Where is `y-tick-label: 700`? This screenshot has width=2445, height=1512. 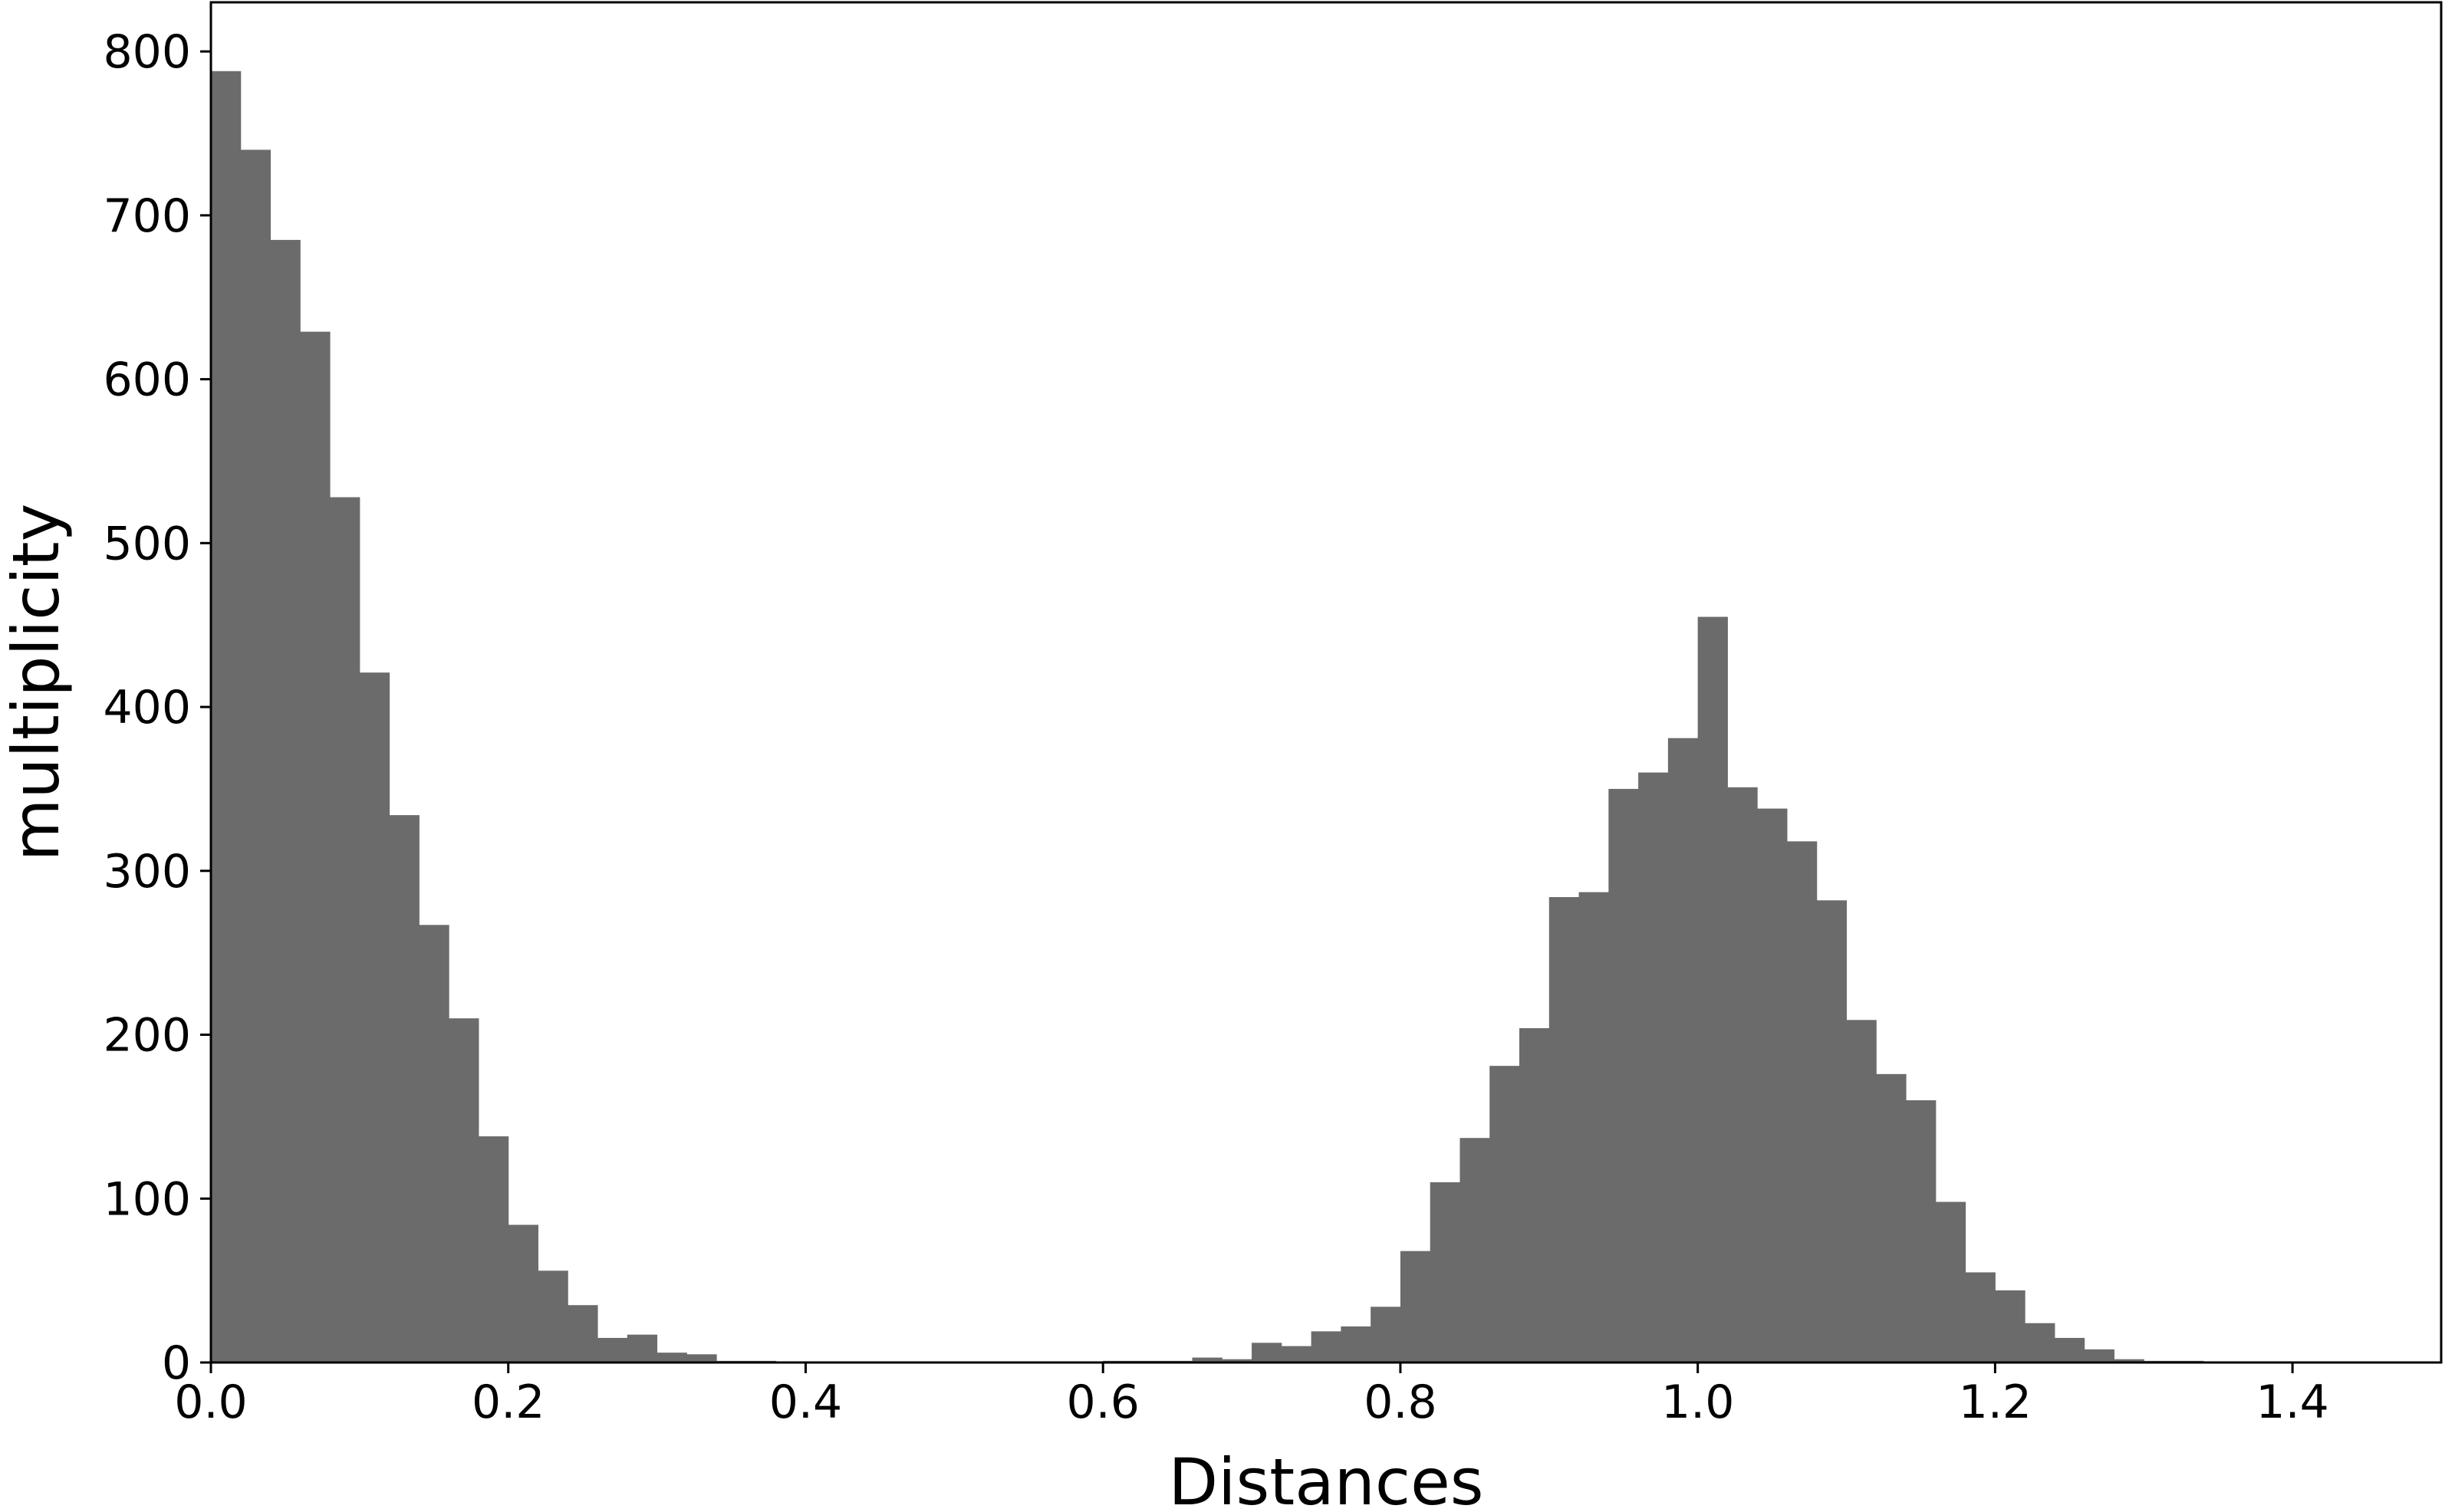
y-tick-label: 700 is located at coordinates (147, 216).